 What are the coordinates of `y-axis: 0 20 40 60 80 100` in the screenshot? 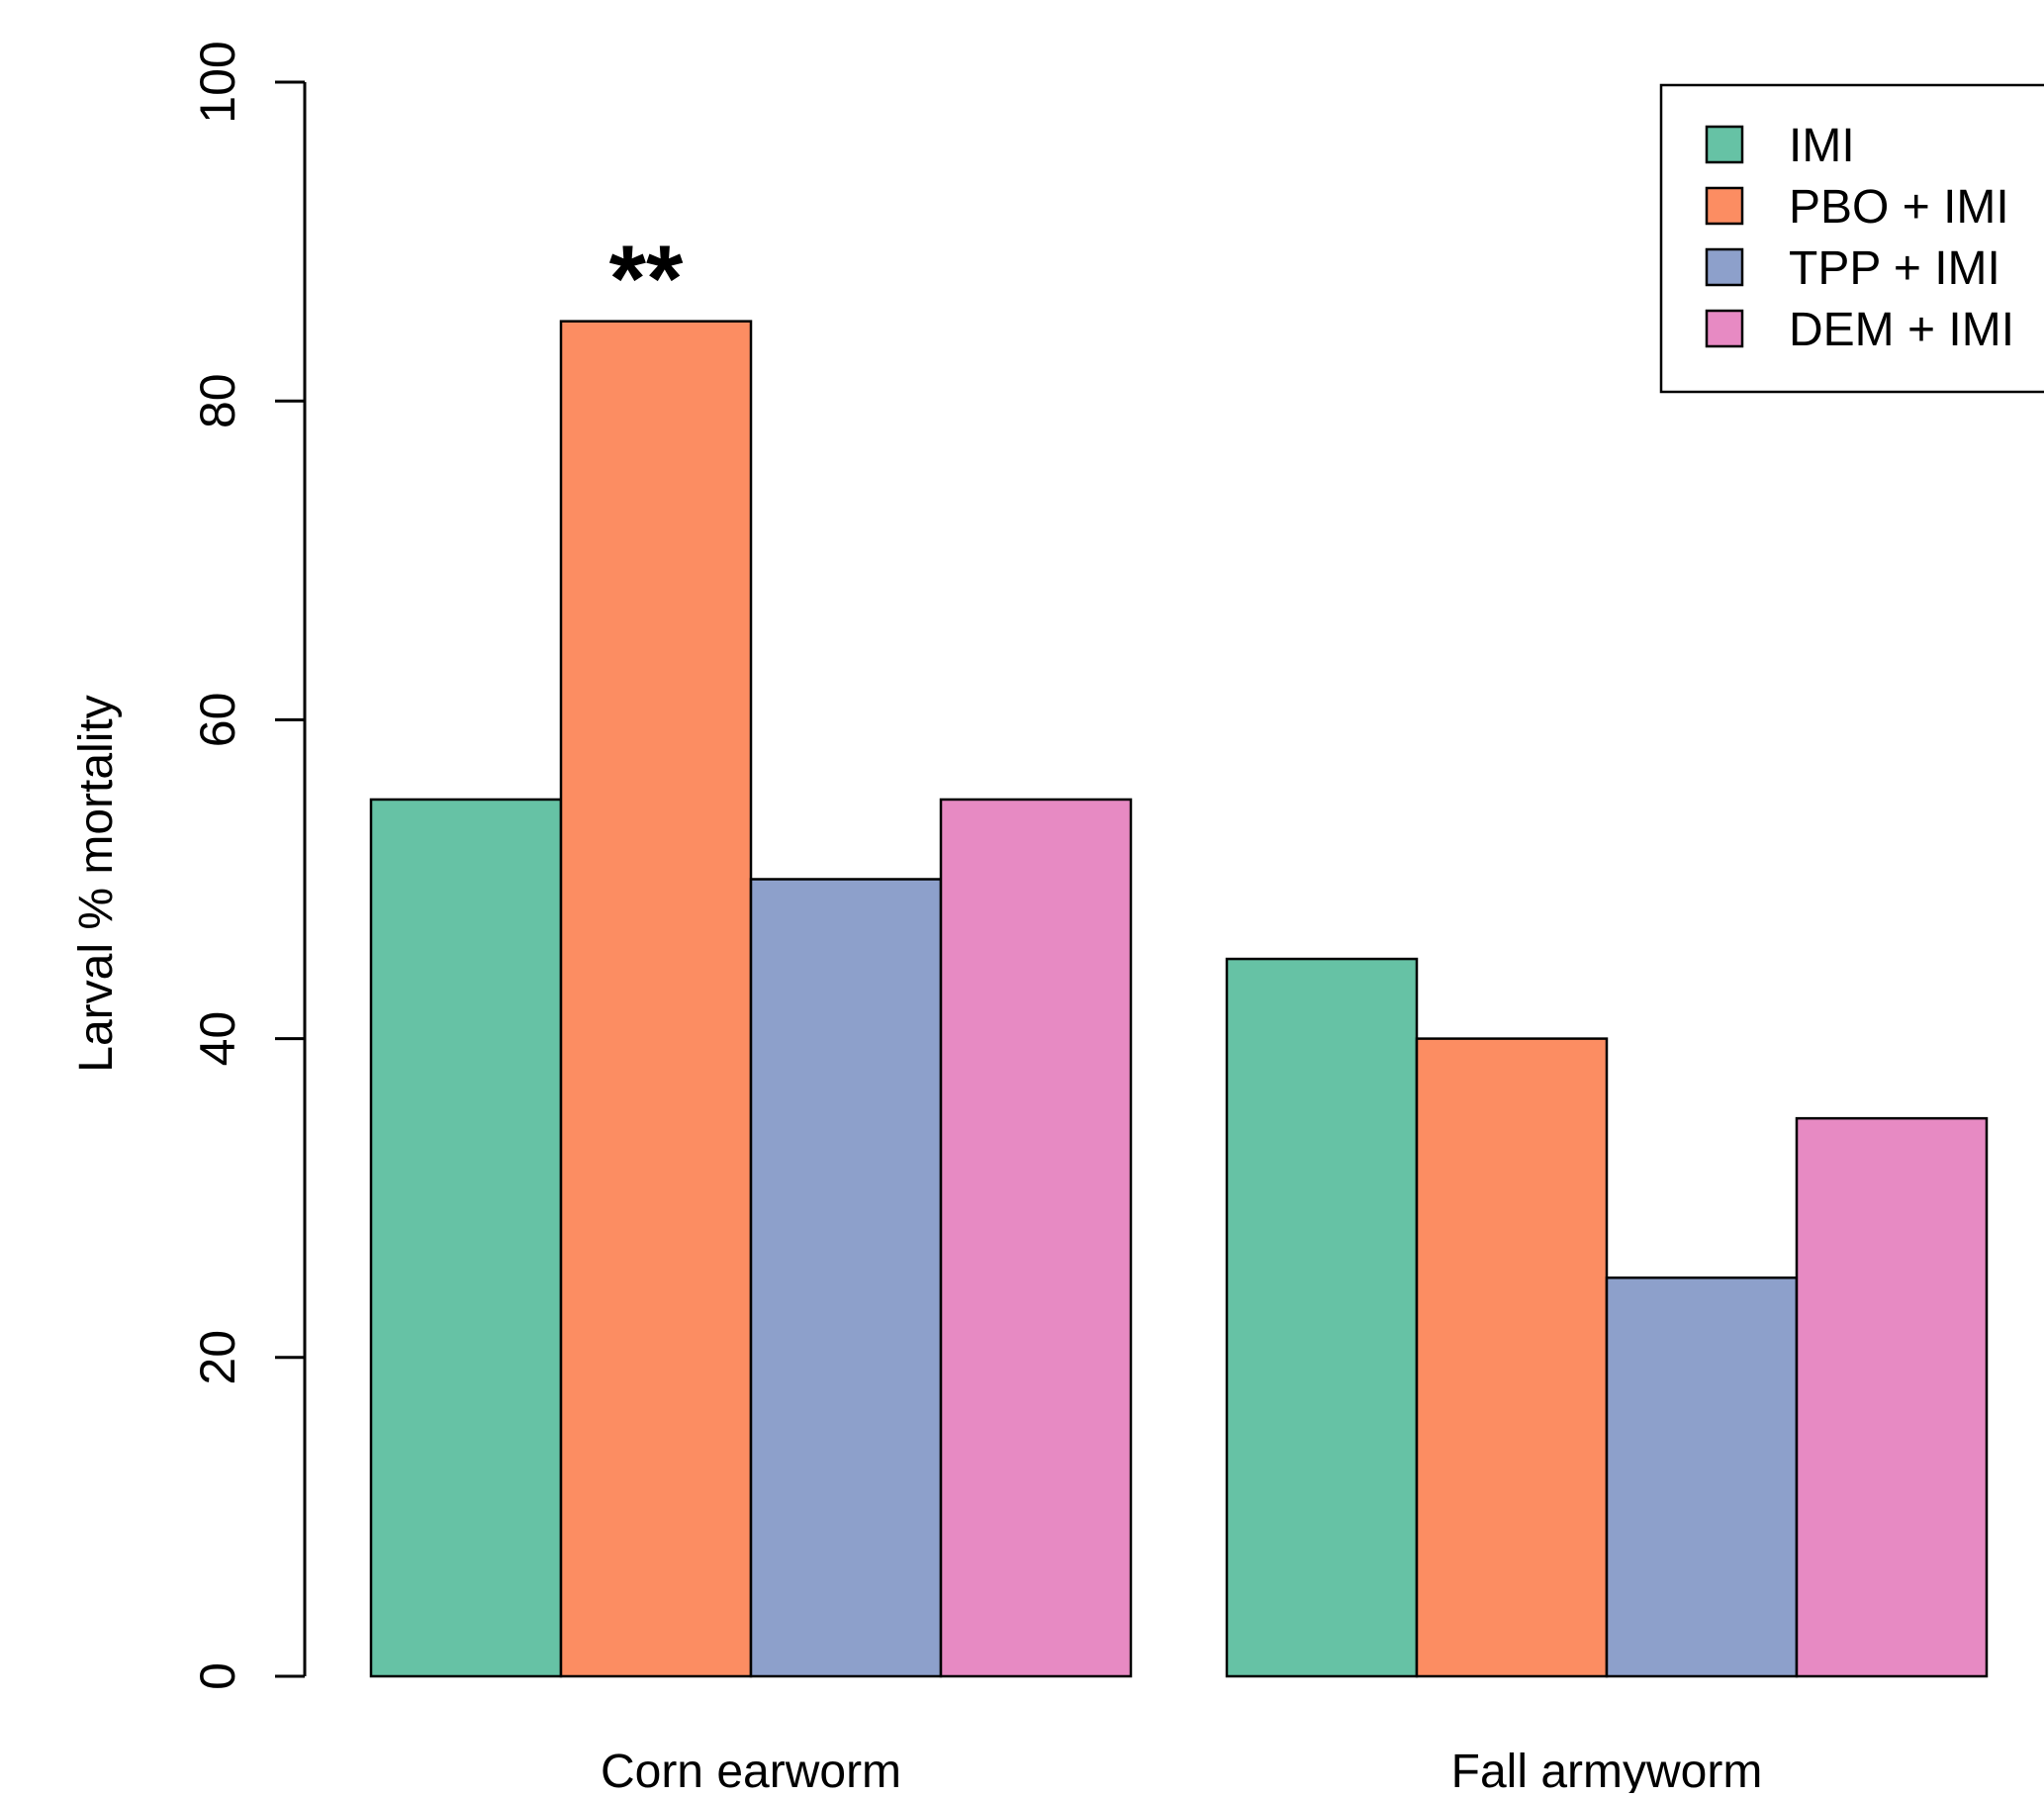 It's located at (248, 865).